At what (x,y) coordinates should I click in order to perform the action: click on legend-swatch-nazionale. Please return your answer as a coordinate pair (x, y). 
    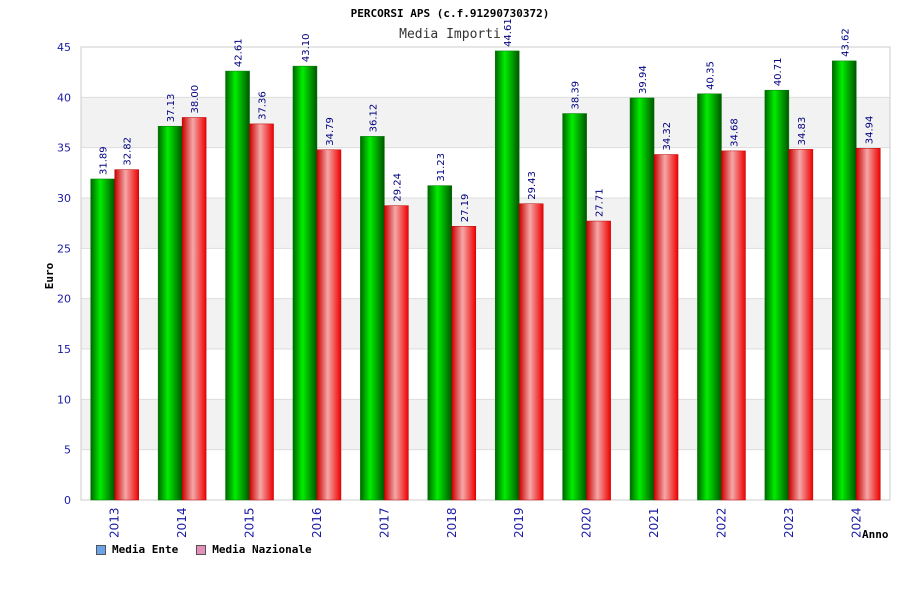
    Looking at the image, I should click on (201, 549).